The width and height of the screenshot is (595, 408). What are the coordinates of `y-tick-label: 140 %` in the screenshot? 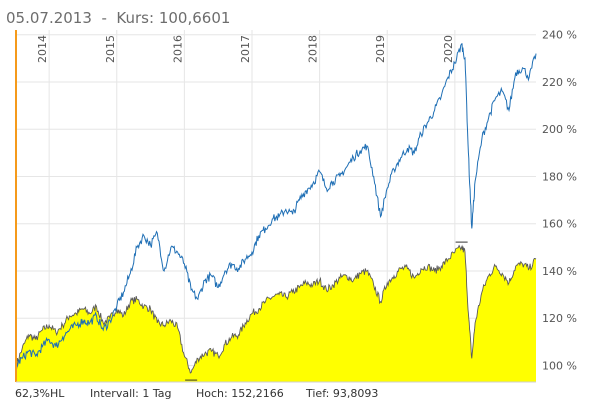 It's located at (559, 271).